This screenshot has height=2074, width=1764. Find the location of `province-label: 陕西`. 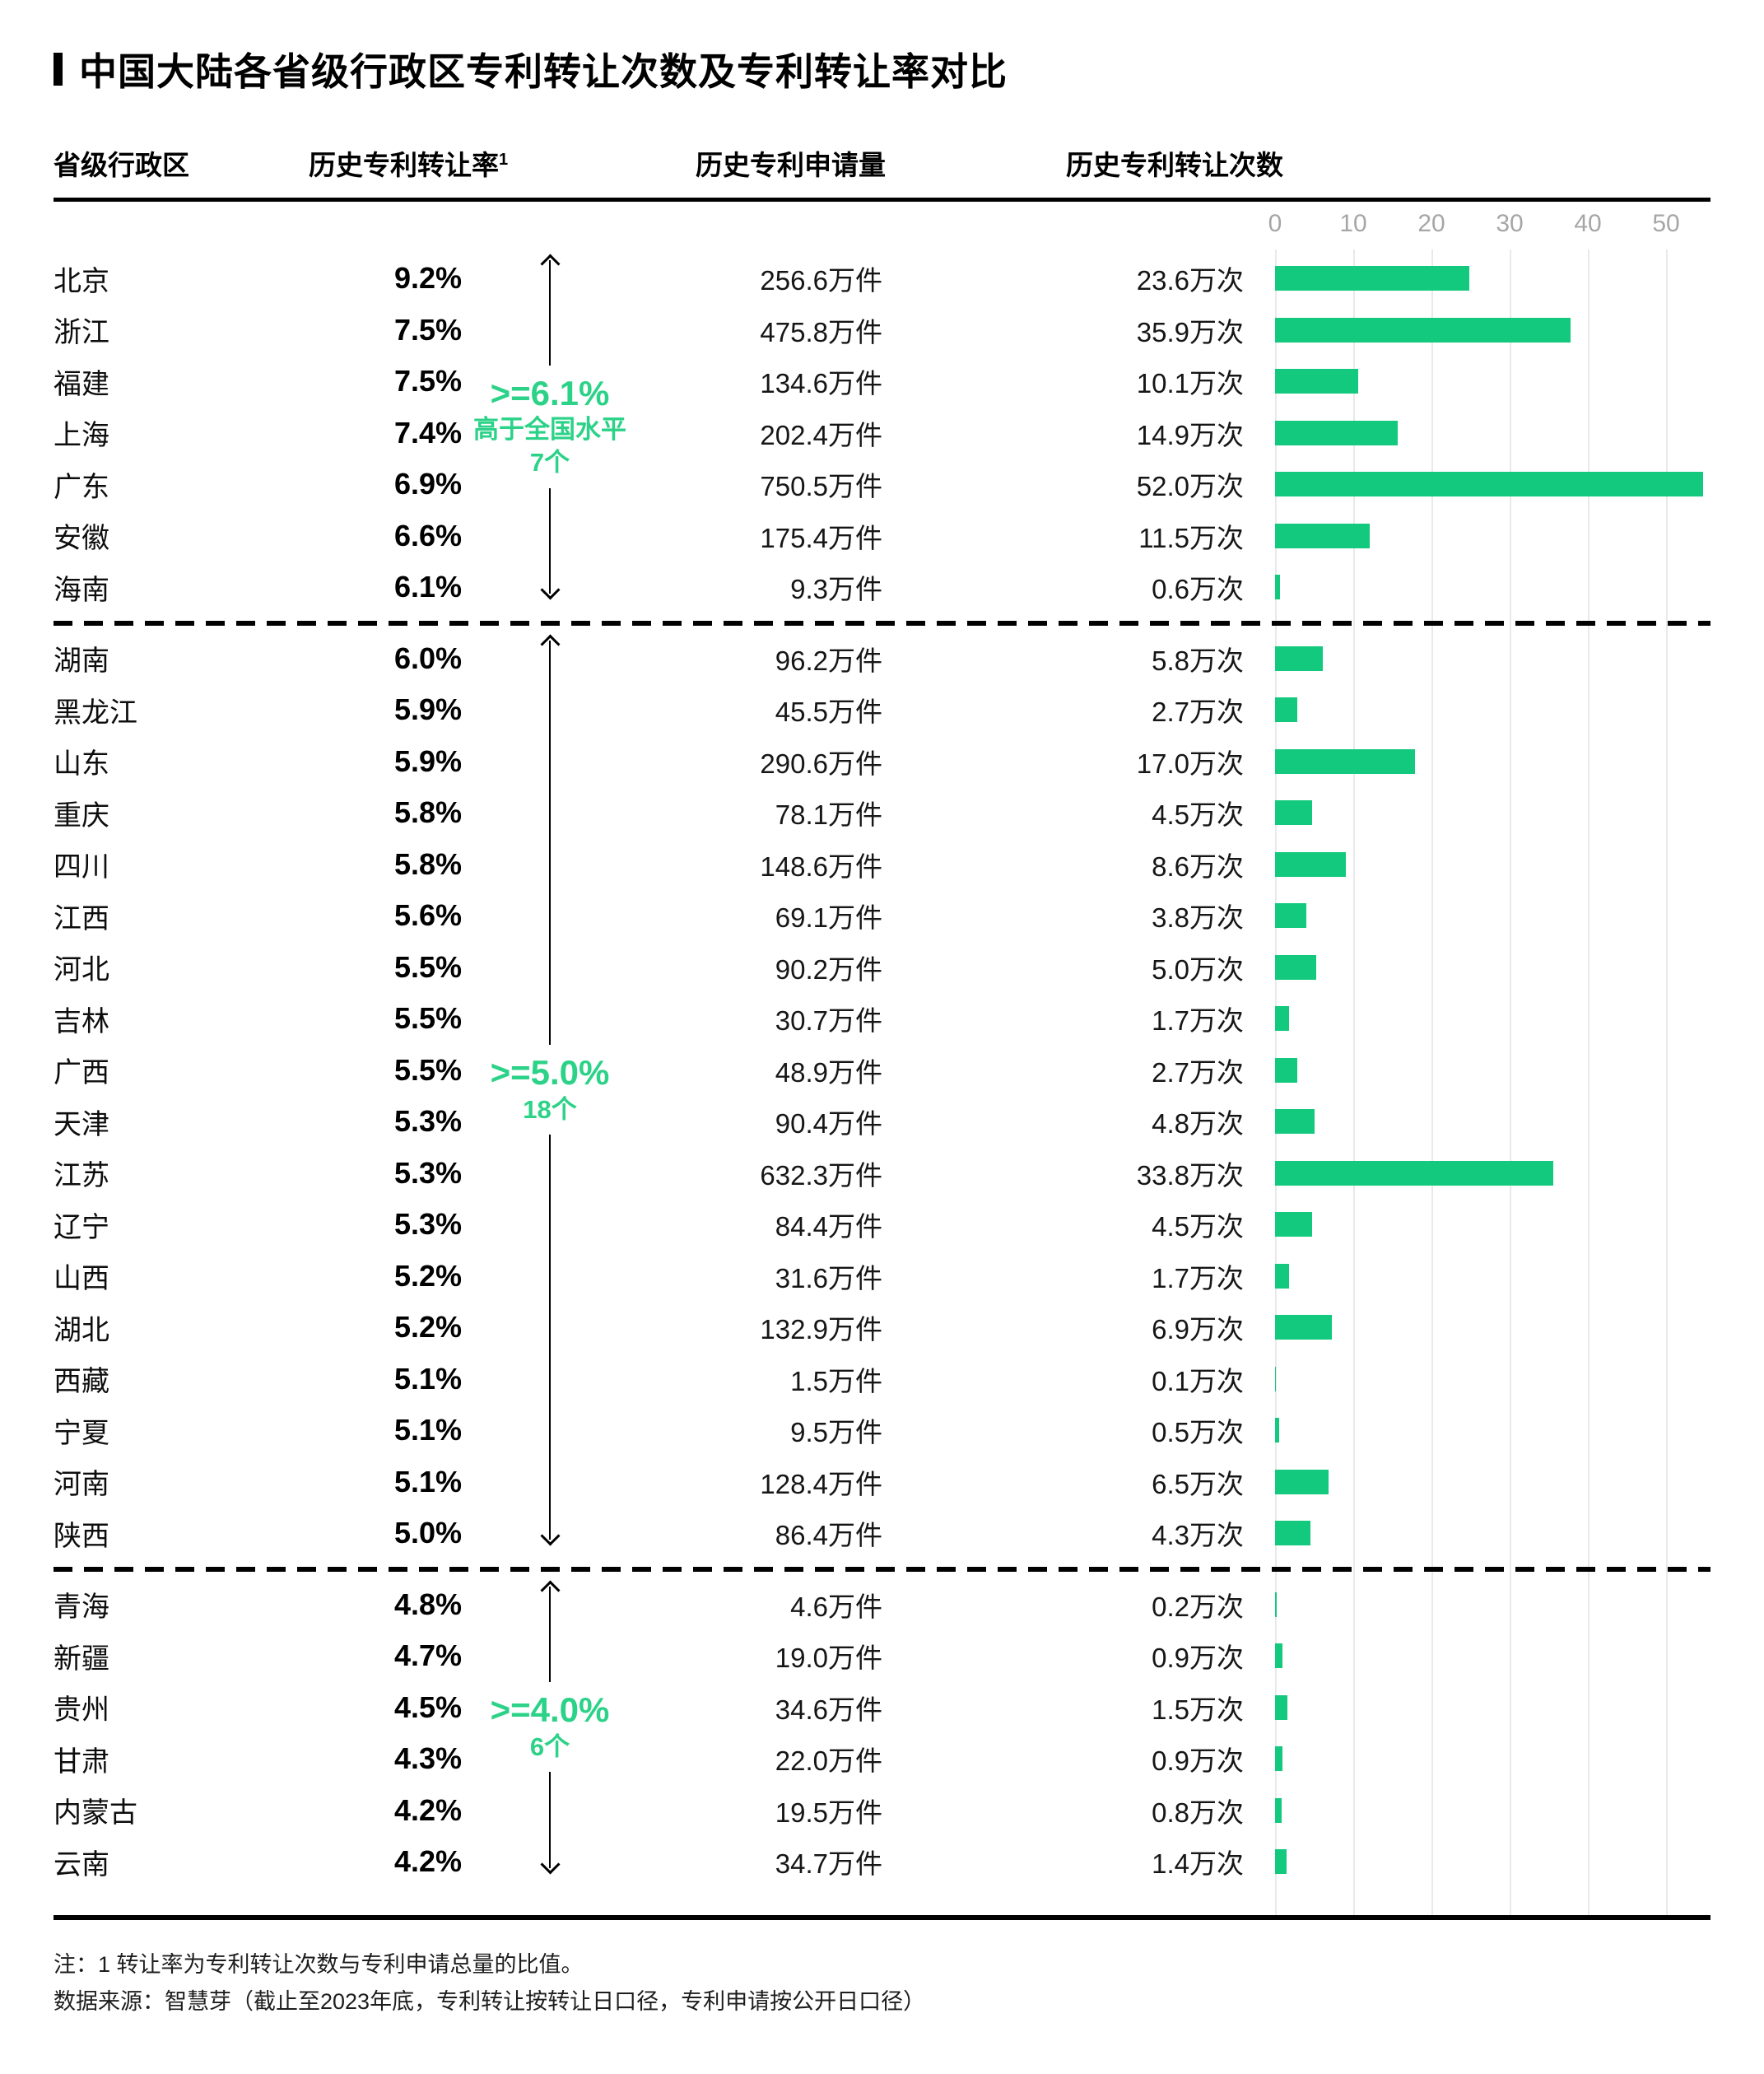

province-label: 陕西 is located at coordinates (81, 1536).